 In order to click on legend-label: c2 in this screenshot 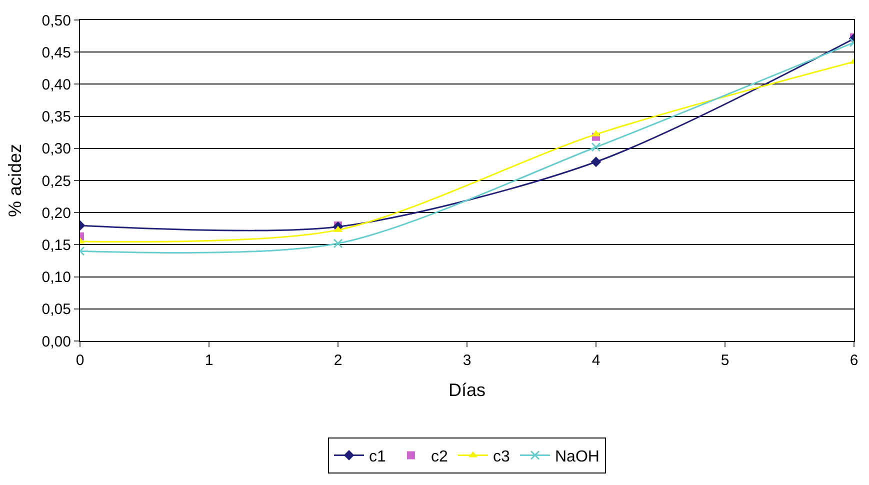, I will do `click(439, 457)`.